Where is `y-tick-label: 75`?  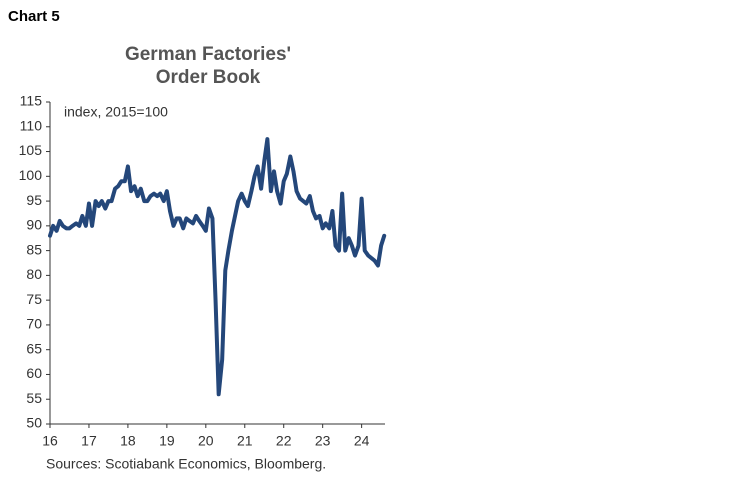
y-tick-label: 75 is located at coordinates (34, 299).